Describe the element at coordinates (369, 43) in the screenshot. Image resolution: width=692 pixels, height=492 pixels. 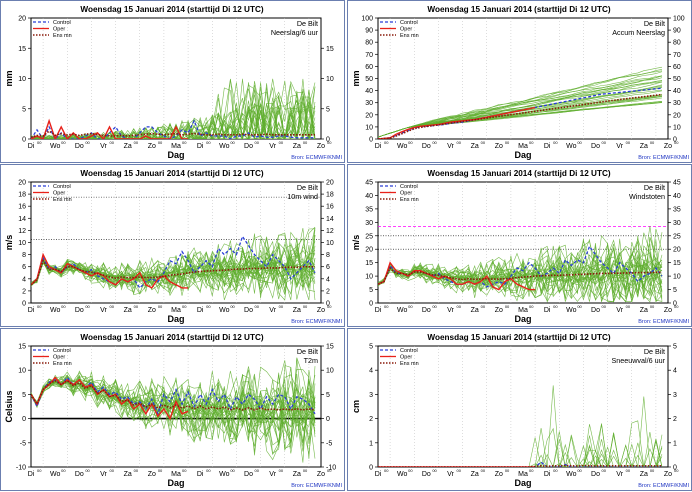
I see `y-tick-label: 80` at that location.